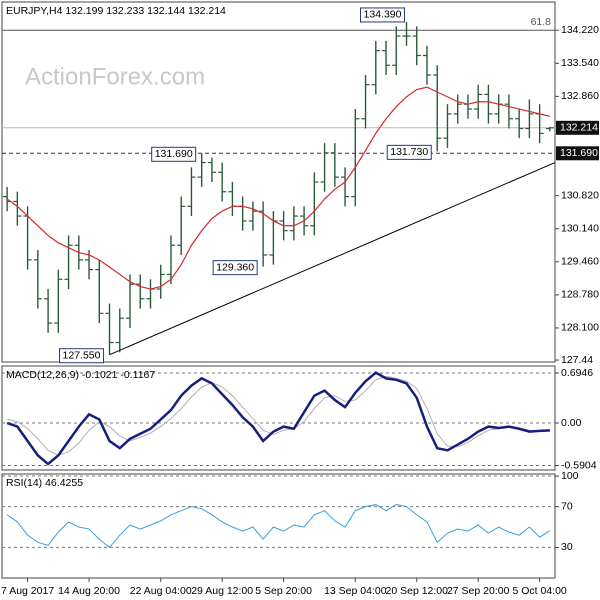  What do you see at coordinates (580, 63) in the screenshot?
I see `y-tick-label: 133.540` at bounding box center [580, 63].